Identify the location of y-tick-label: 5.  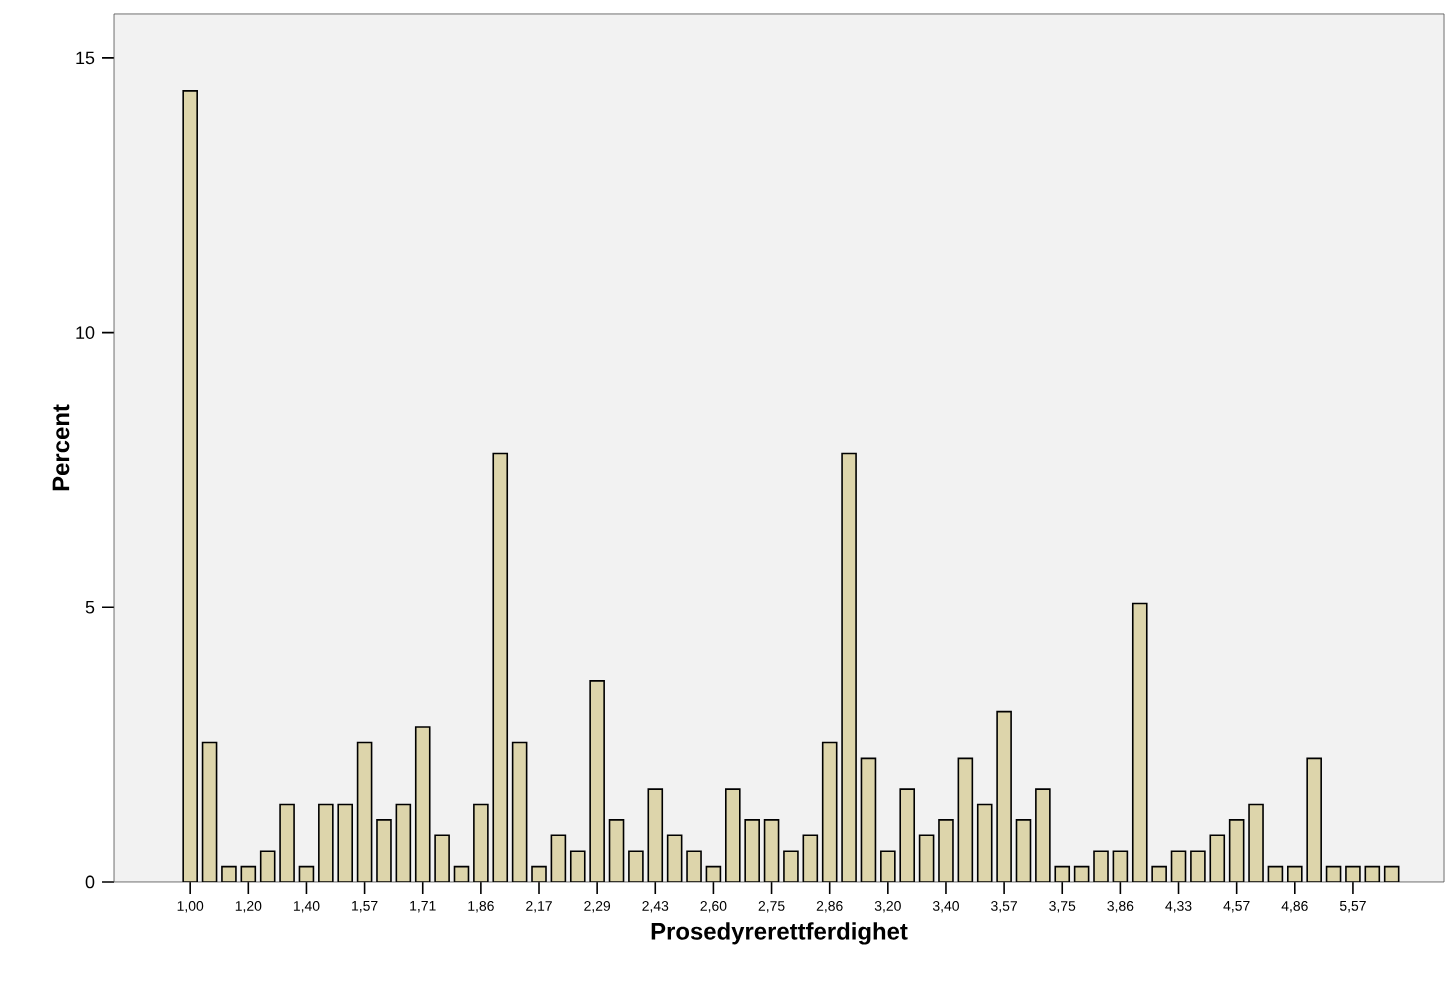
(90, 607).